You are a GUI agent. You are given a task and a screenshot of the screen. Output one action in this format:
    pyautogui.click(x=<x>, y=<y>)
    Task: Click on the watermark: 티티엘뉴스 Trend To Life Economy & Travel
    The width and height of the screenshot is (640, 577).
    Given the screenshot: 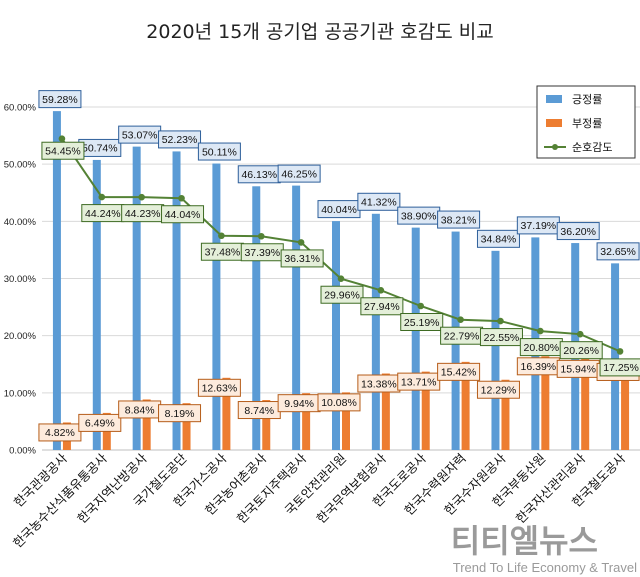 What is the action you would take?
    pyautogui.click(x=544, y=548)
    